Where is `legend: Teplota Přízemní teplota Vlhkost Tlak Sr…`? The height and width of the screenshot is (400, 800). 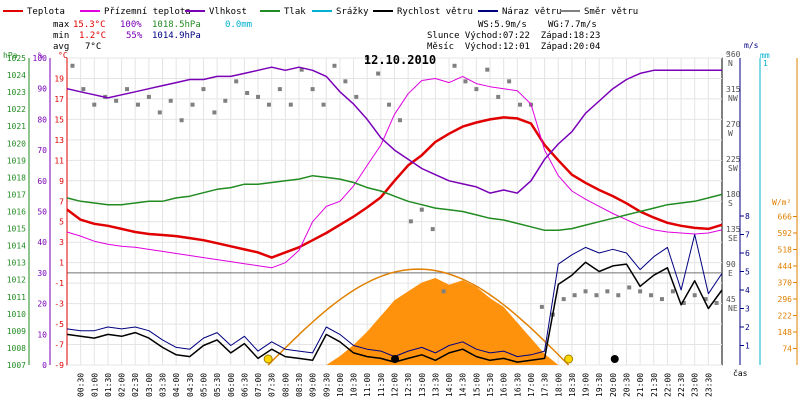
legend: Teplota Přízemní teplota Vlhkost Tlak Sr… is located at coordinates (320, 12).